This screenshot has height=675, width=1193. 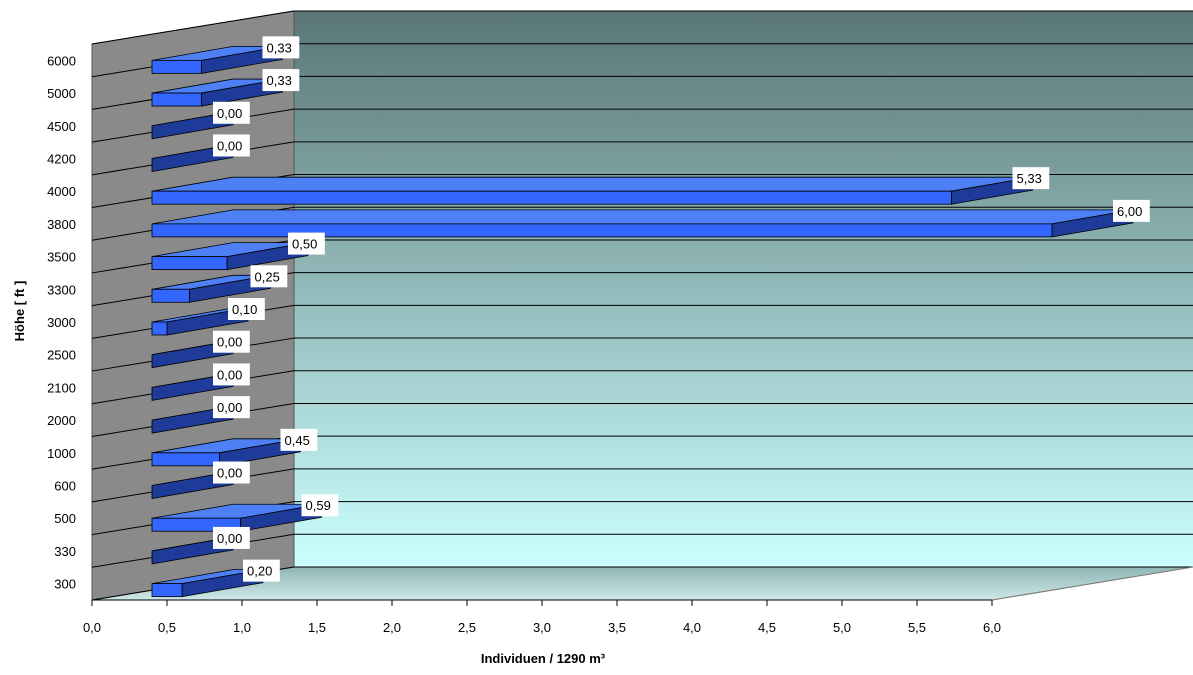 I want to click on x-tick-label: 1,0, so click(x=242, y=627).